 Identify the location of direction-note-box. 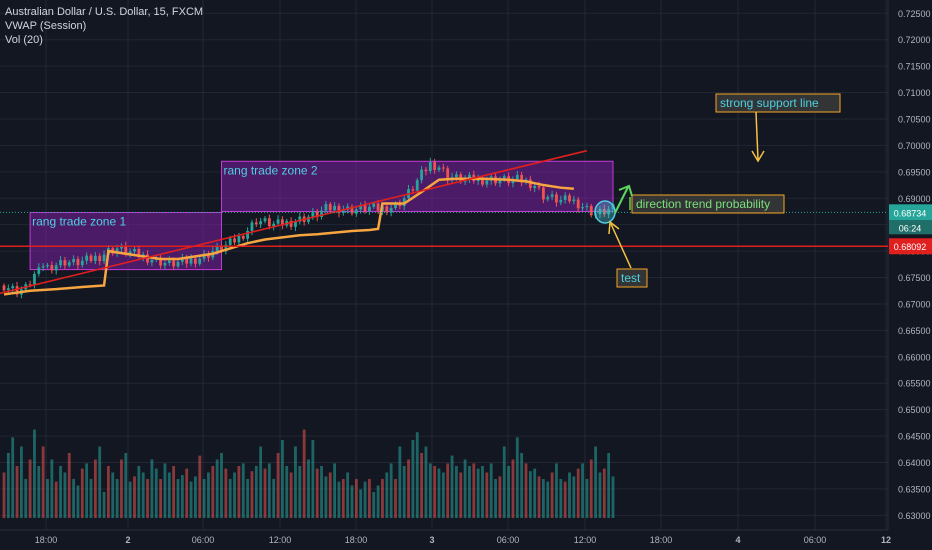
(708, 204).